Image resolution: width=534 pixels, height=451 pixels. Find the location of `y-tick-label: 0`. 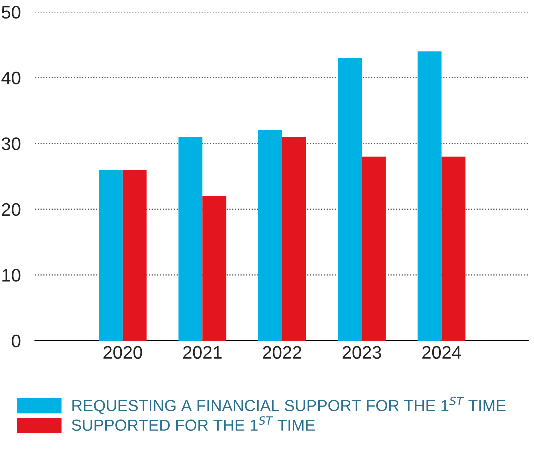

y-tick-label: 0 is located at coordinates (16, 341).